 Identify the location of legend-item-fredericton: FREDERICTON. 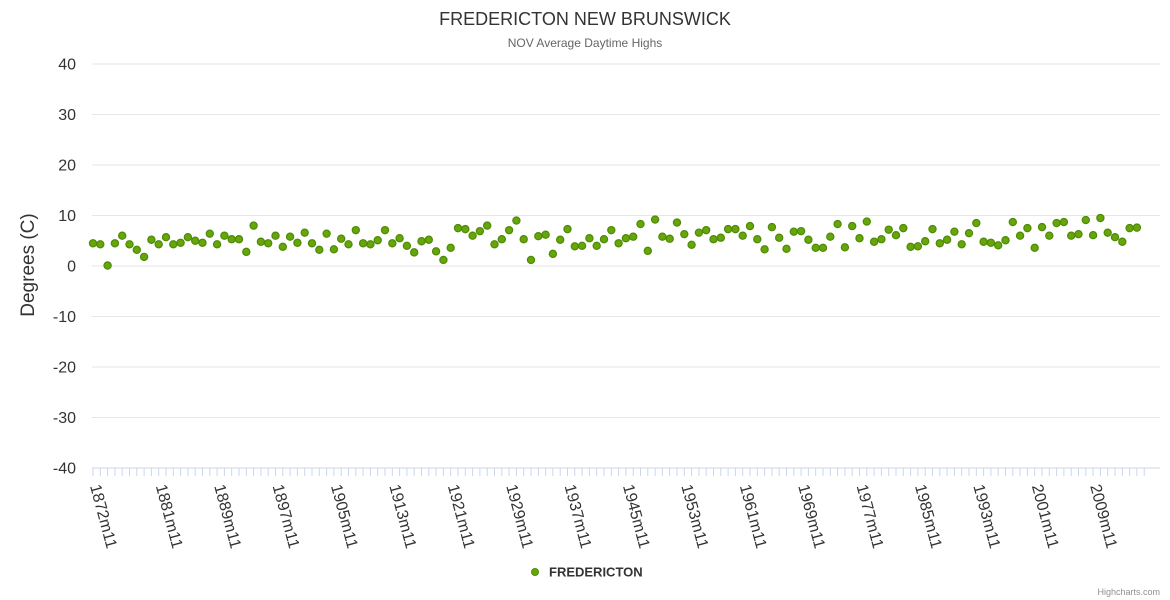
(587, 572).